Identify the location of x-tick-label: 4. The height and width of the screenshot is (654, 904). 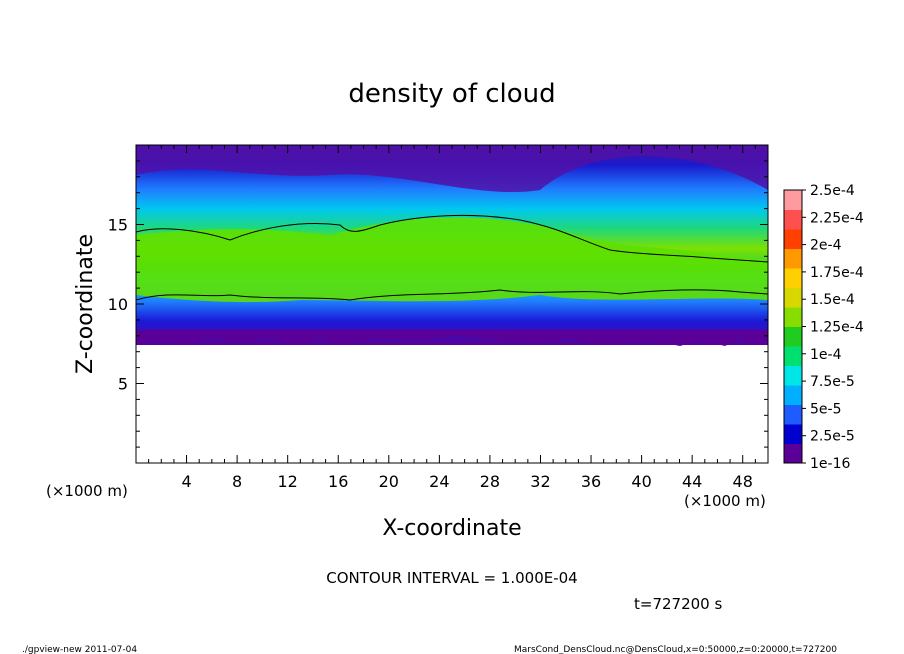
(186, 481).